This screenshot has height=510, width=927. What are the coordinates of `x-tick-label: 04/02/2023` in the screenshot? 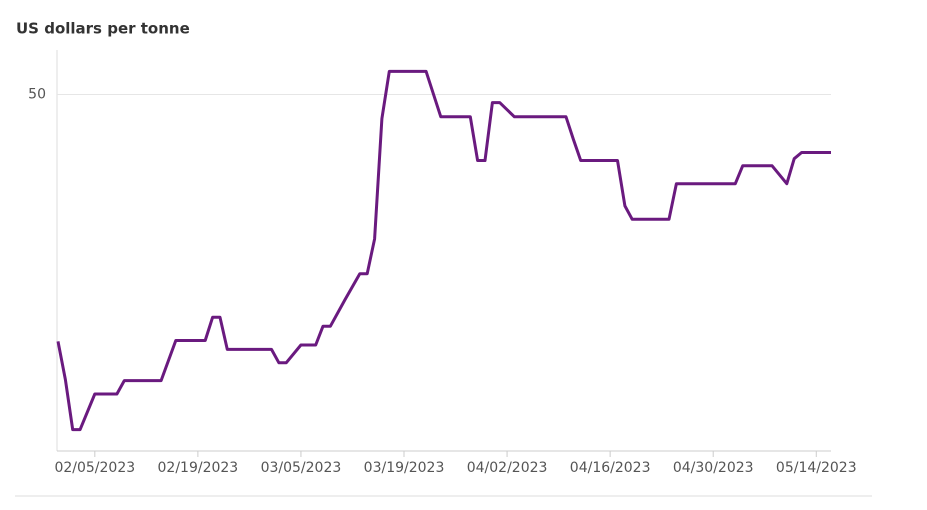 It's located at (507, 468).